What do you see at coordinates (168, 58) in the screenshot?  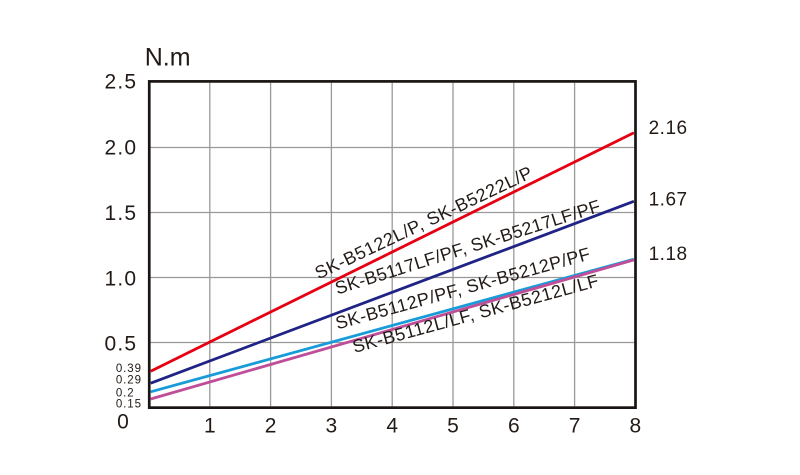 I see `svg-text: N.m` at bounding box center [168, 58].